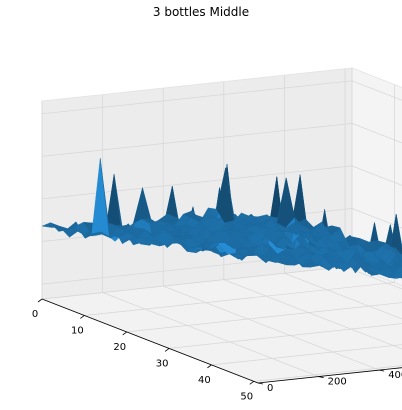 The height and width of the screenshot is (410, 402). What do you see at coordinates (119, 347) in the screenshot?
I see `x-tick-label: 20` at bounding box center [119, 347].